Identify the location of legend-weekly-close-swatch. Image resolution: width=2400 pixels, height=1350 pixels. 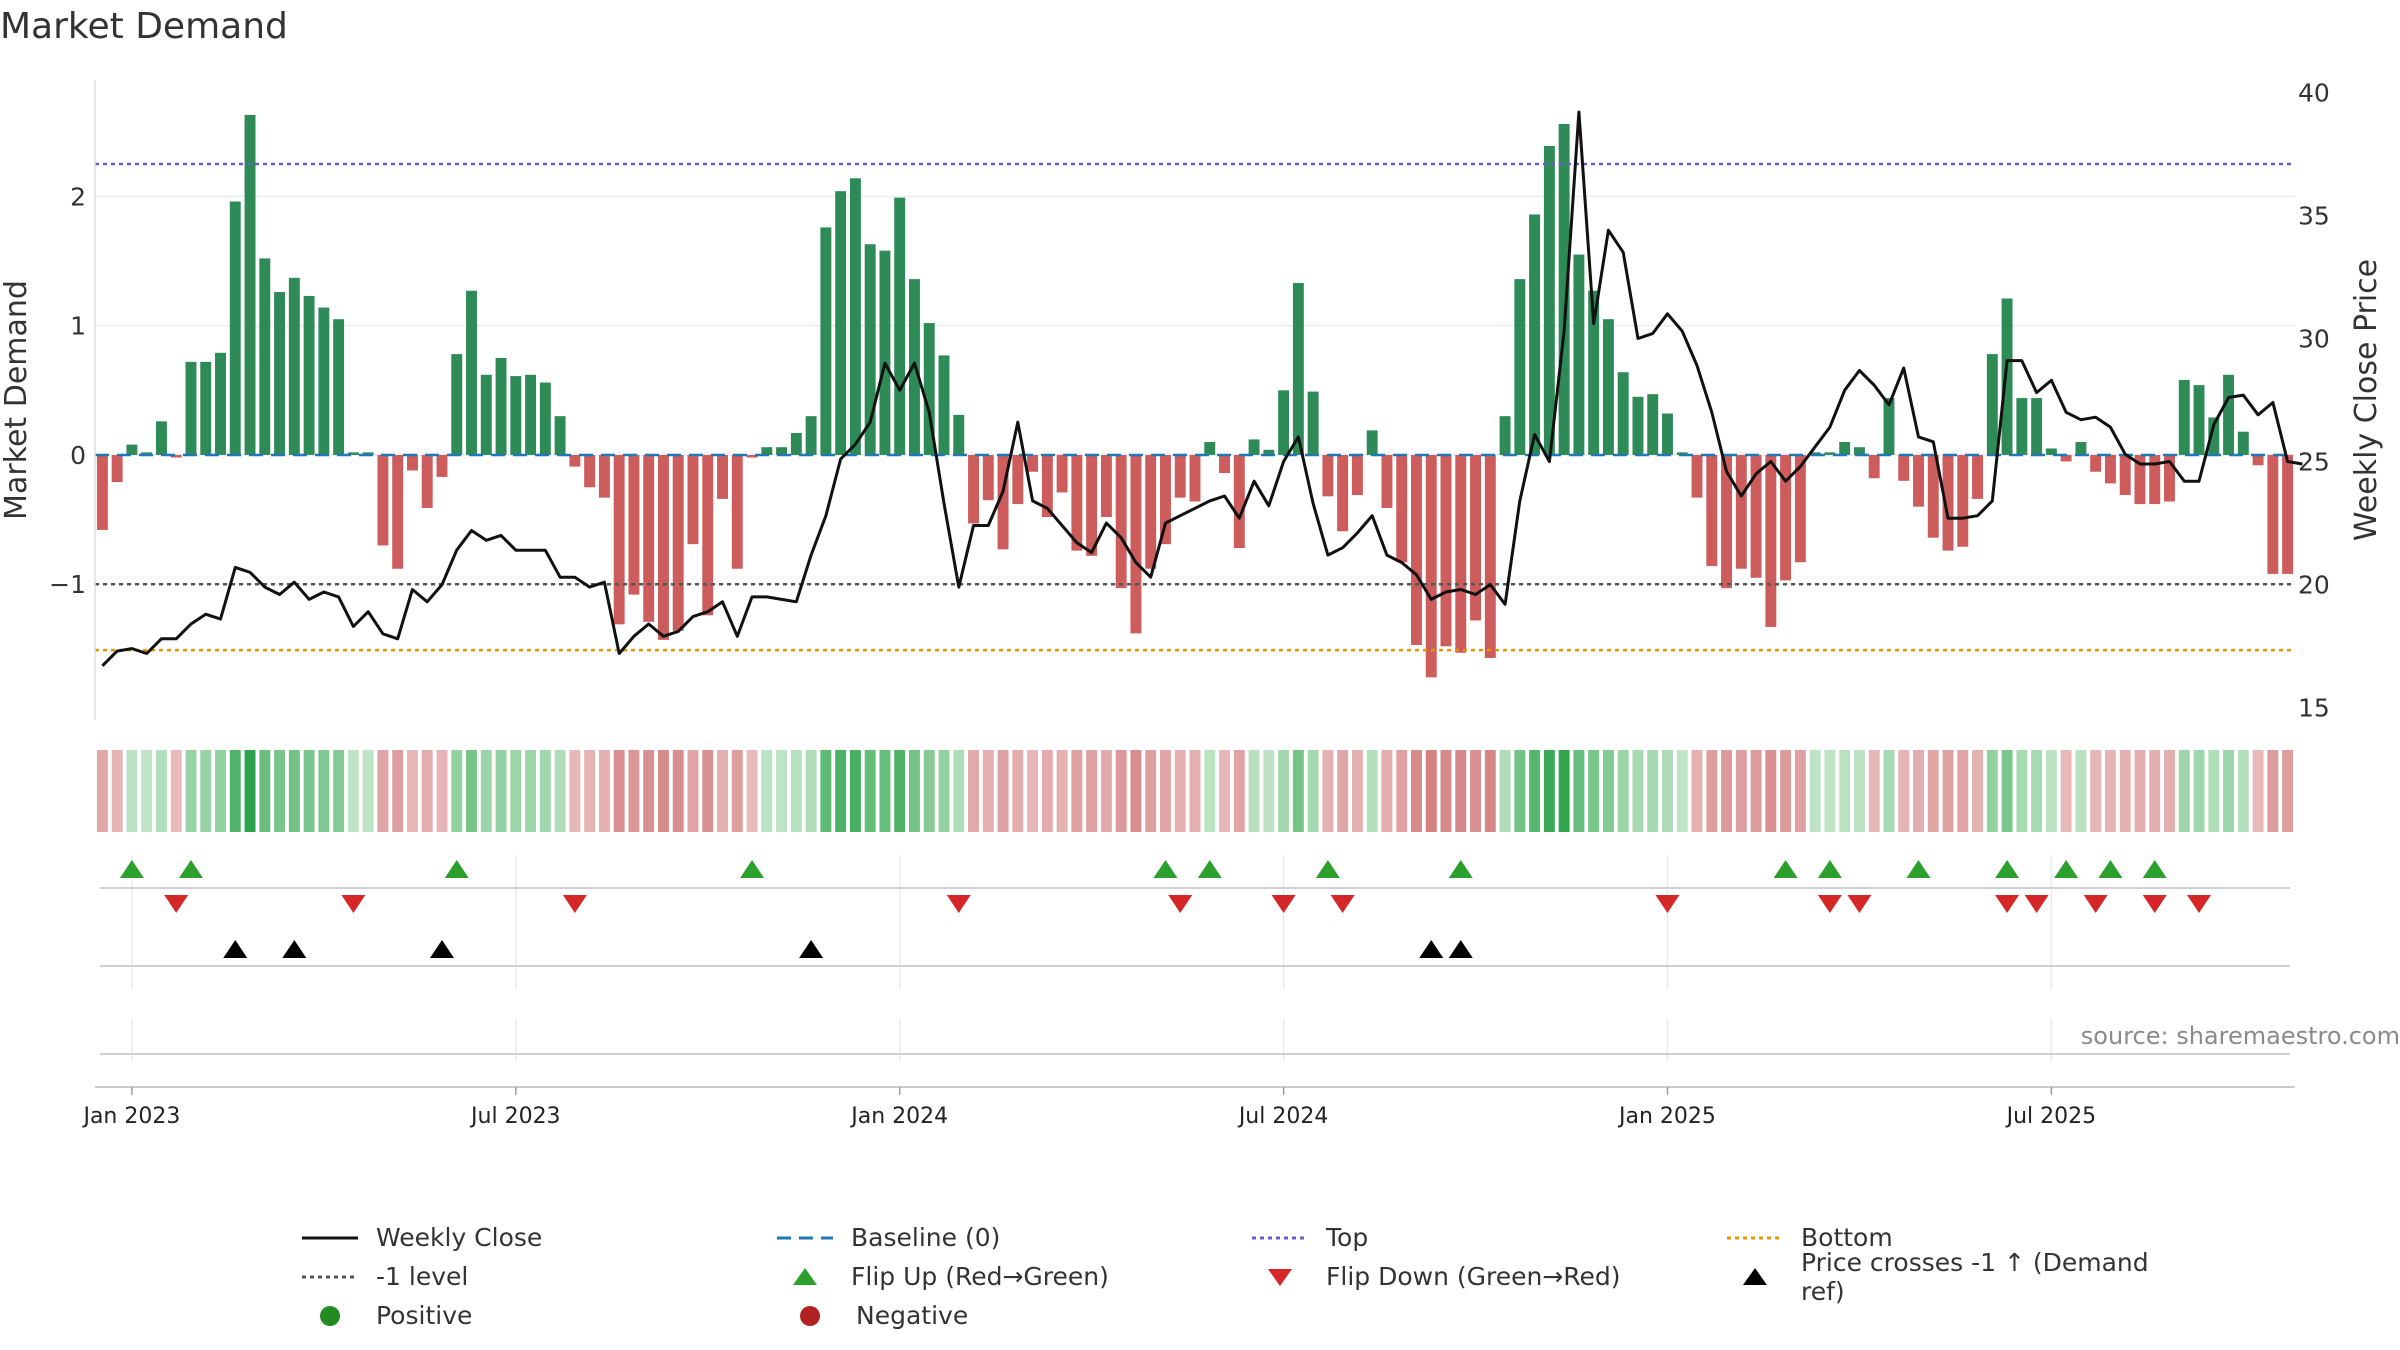
(330, 1237).